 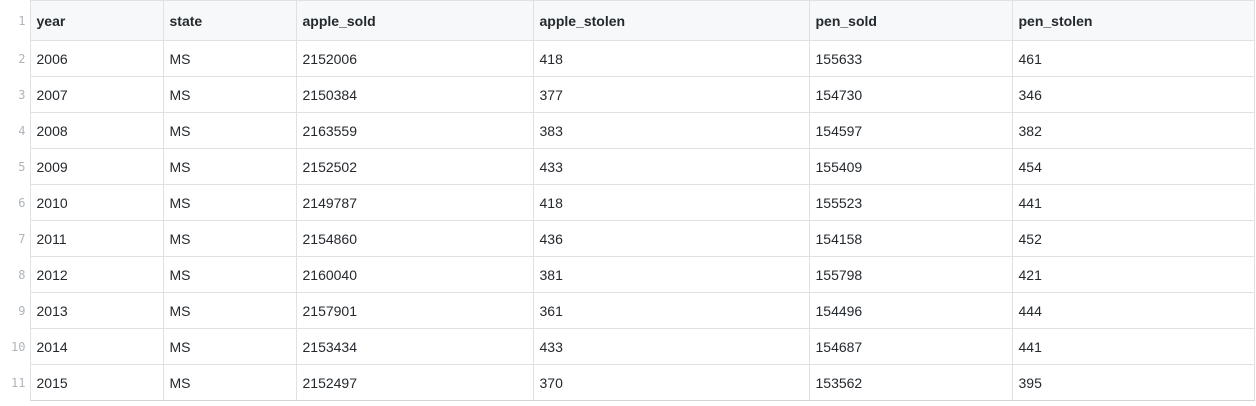 I want to click on table-cell-pen-sold: 154687, so click(x=910, y=346).